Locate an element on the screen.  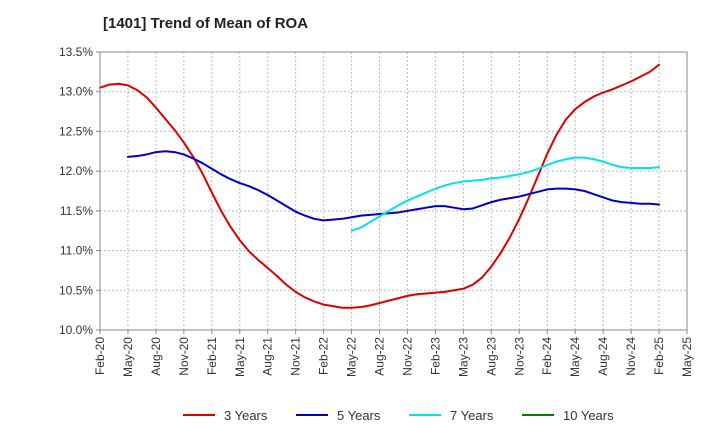
legend-label-7-years: 7 Years is located at coordinates (472, 415).